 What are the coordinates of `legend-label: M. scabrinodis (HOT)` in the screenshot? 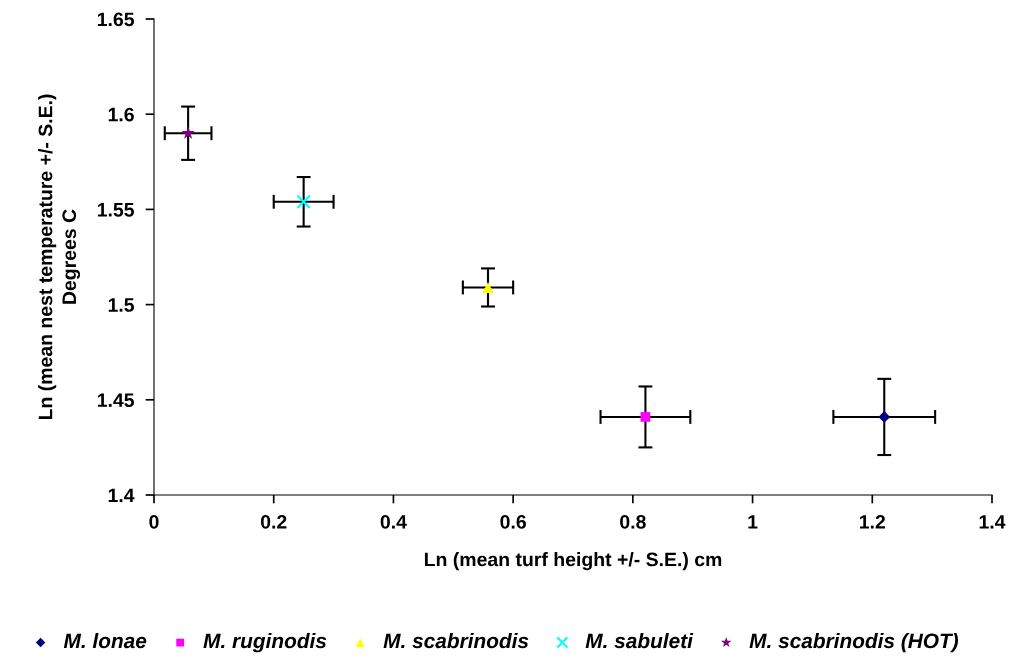 It's located at (854, 642).